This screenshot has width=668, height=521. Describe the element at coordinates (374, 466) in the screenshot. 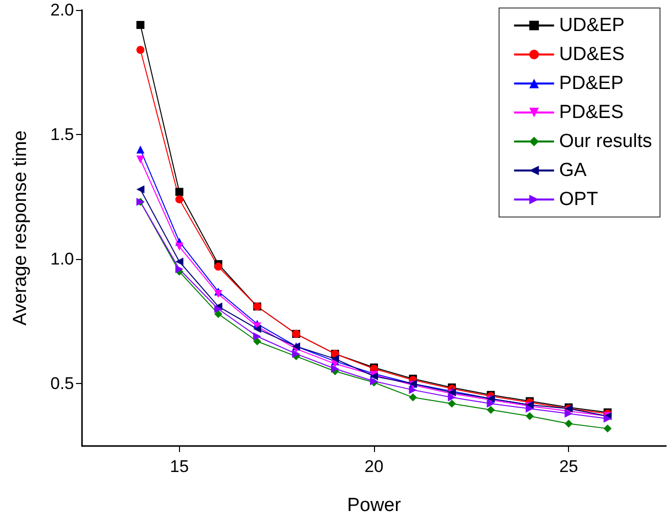

I see `x-tick-label: 20` at that location.